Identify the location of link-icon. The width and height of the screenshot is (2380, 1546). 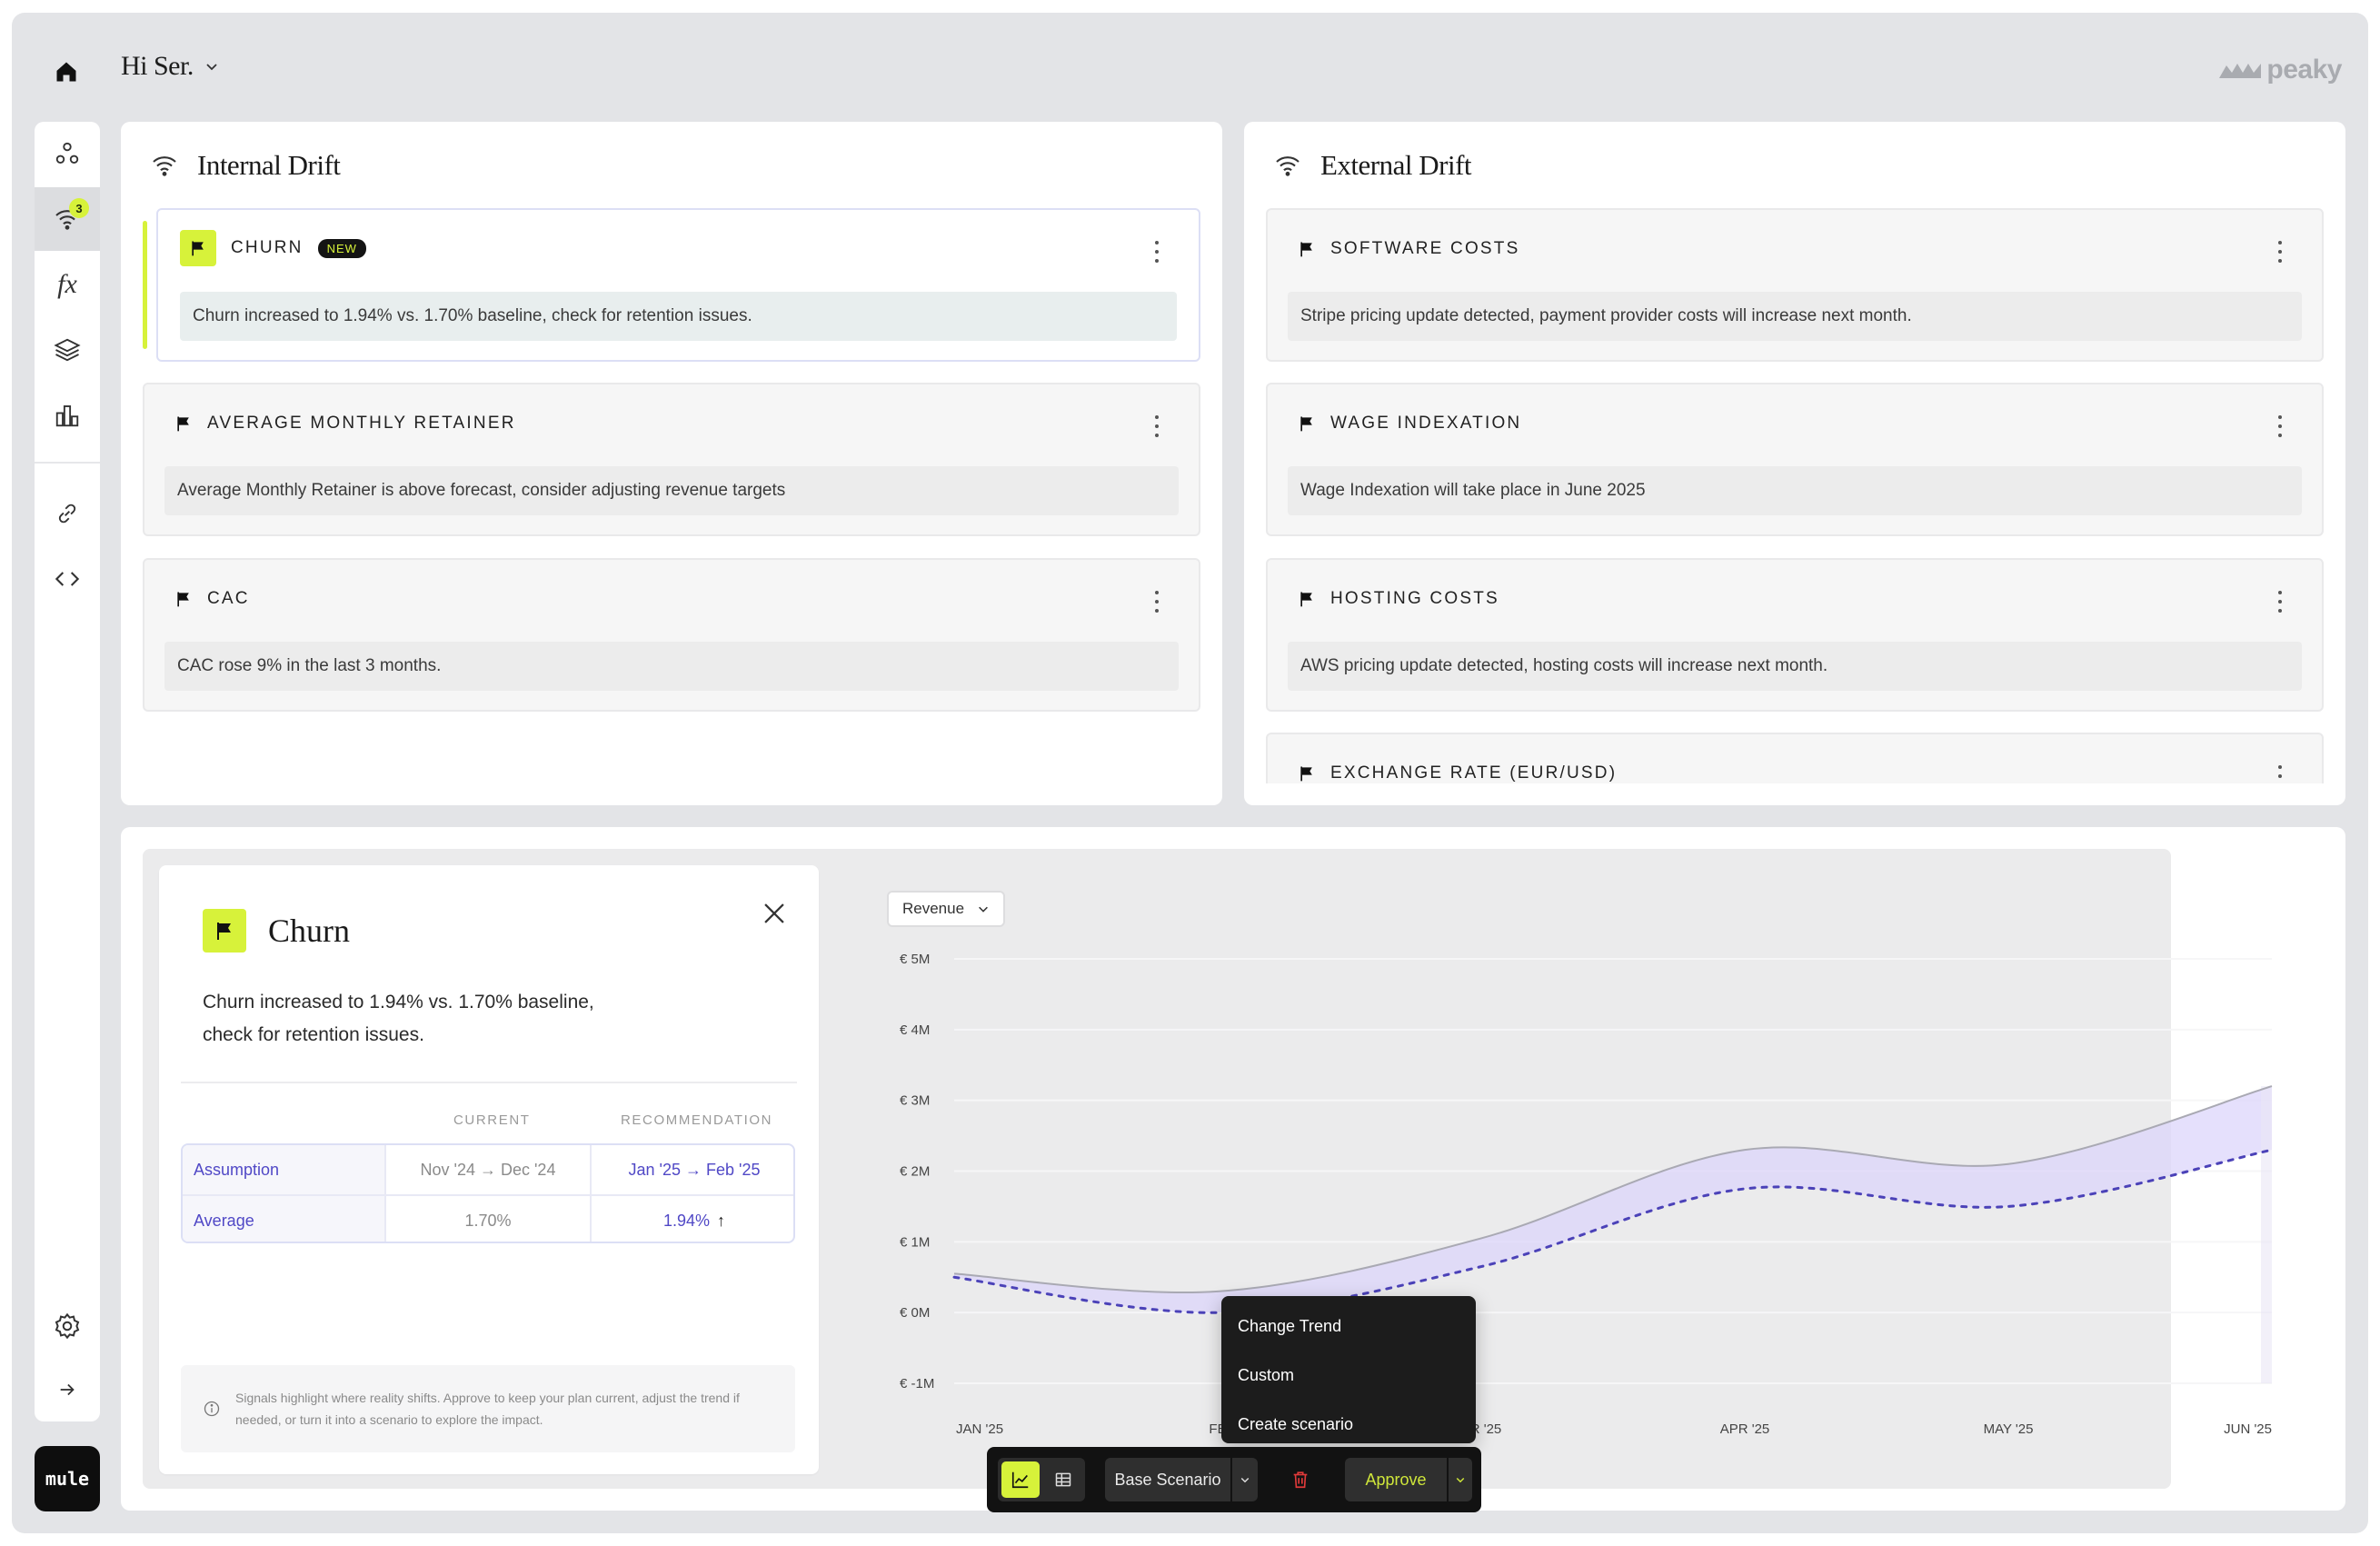
(67, 514).